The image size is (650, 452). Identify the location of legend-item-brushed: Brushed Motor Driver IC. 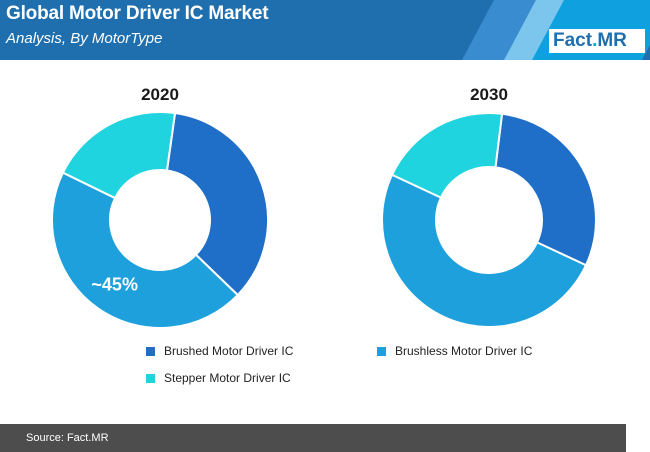
(219, 351).